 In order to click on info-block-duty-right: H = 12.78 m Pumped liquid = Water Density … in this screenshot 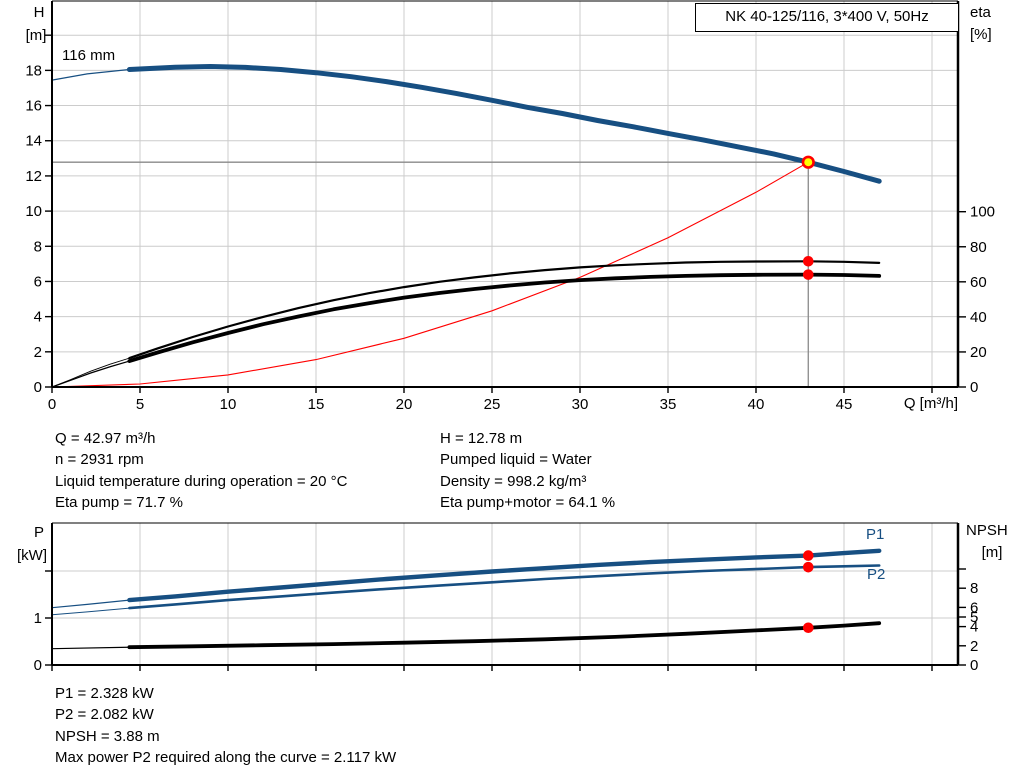, I will do `click(527, 471)`.